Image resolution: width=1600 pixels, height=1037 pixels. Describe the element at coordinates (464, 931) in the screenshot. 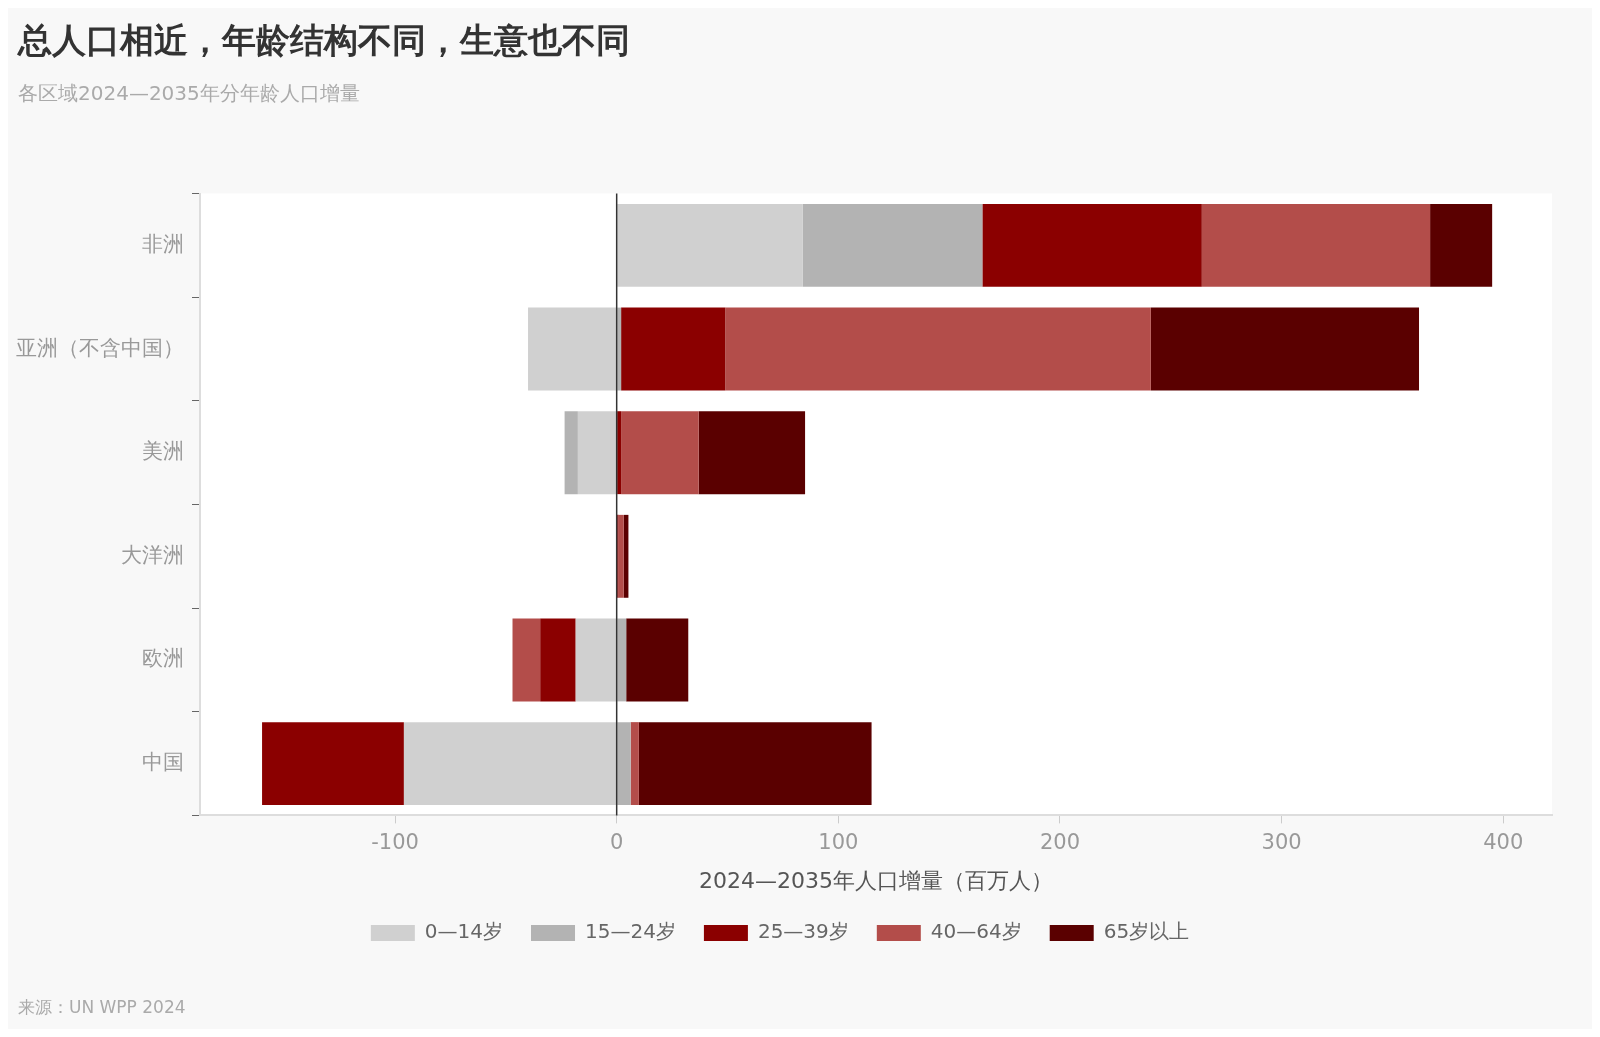

I see `legend-label: 0—14岁` at that location.